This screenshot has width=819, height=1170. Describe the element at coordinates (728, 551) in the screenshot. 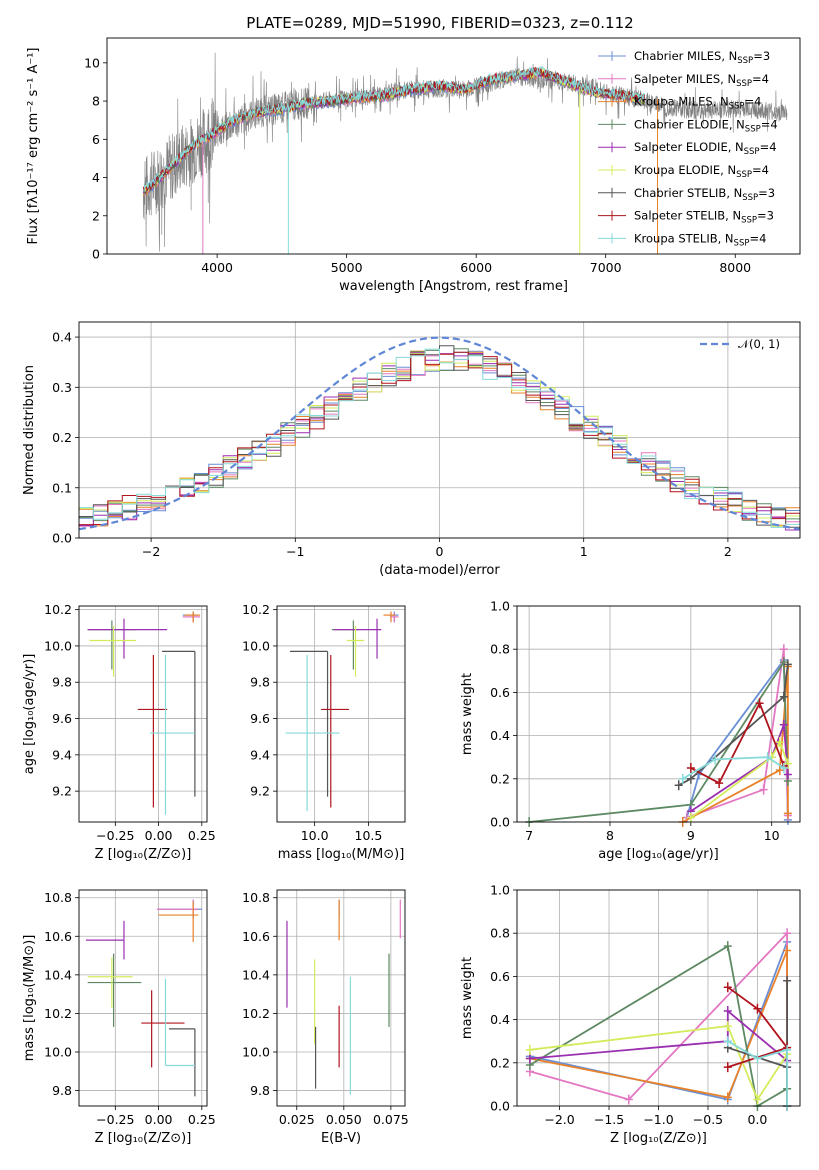

I see `x-tick-label: 2` at that location.